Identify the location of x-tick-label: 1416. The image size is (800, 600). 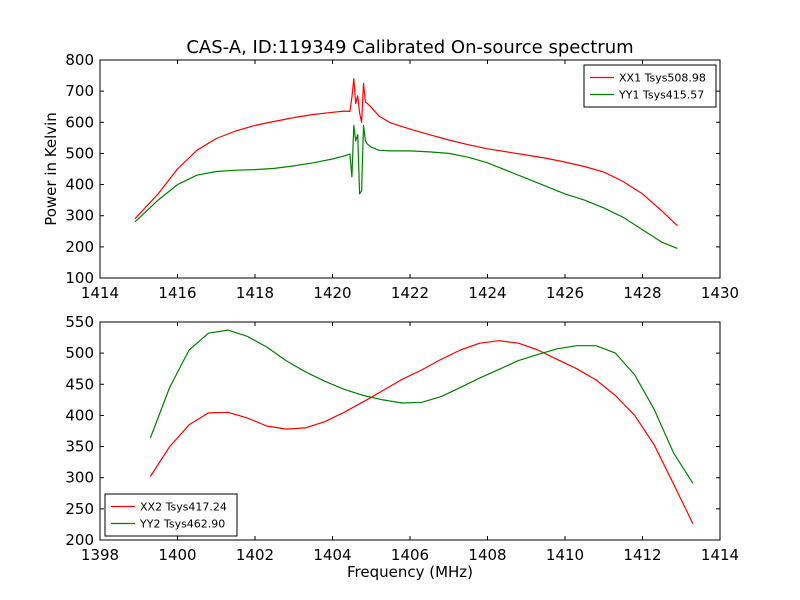
(177, 293).